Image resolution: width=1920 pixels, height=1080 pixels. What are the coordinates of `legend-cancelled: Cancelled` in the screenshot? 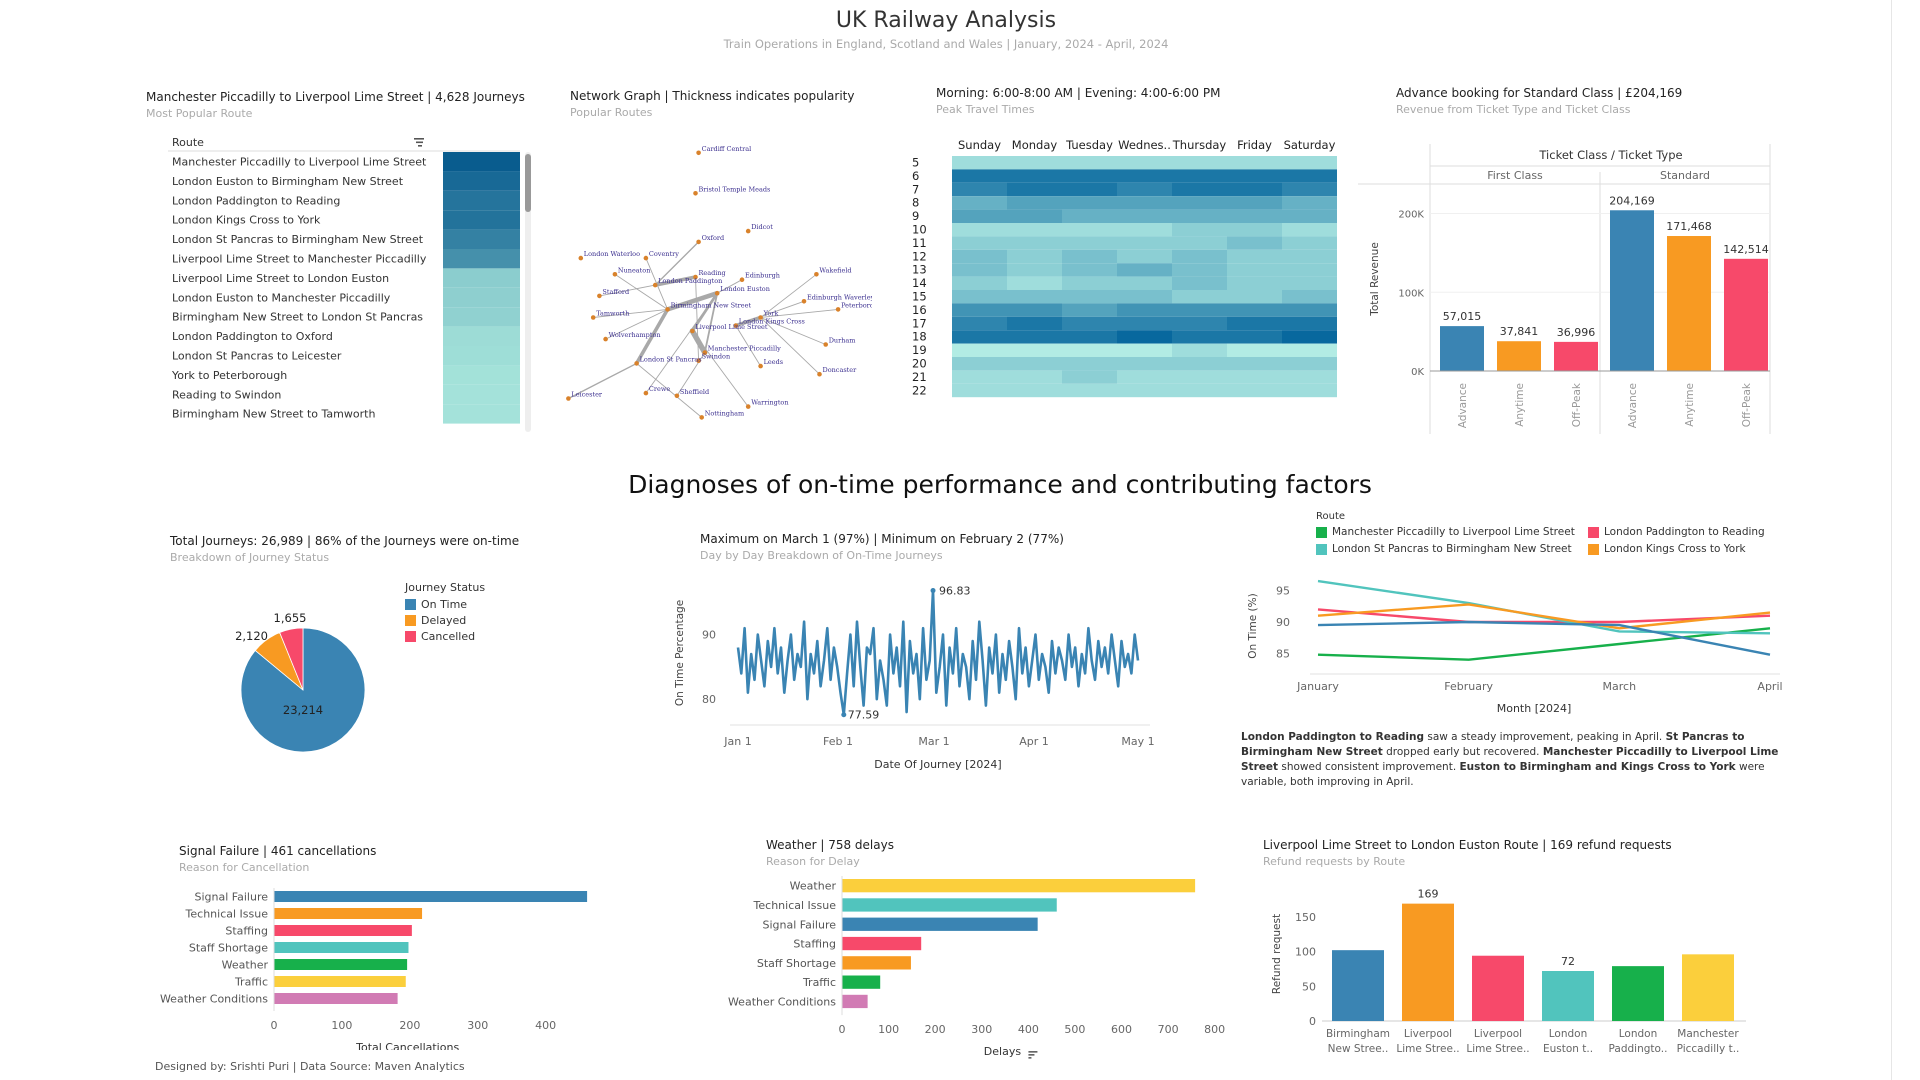 It's located at (445, 636).